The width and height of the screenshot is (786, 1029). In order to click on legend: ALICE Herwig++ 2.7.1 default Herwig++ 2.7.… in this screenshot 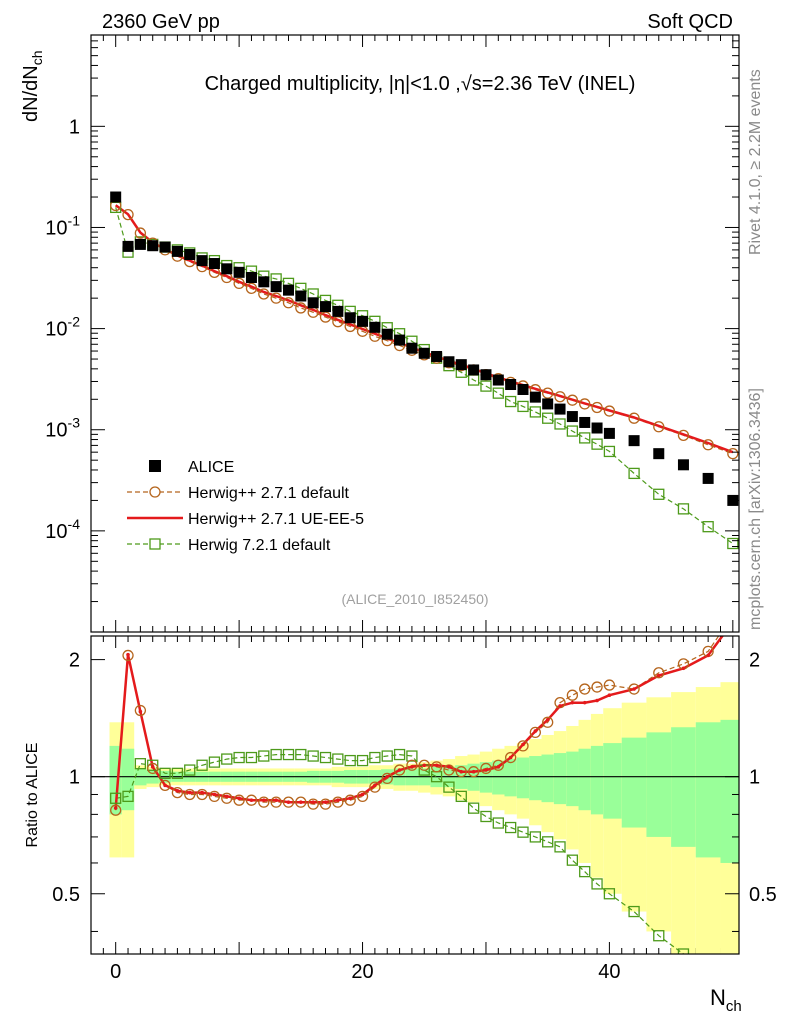, I will do `click(245, 506)`.